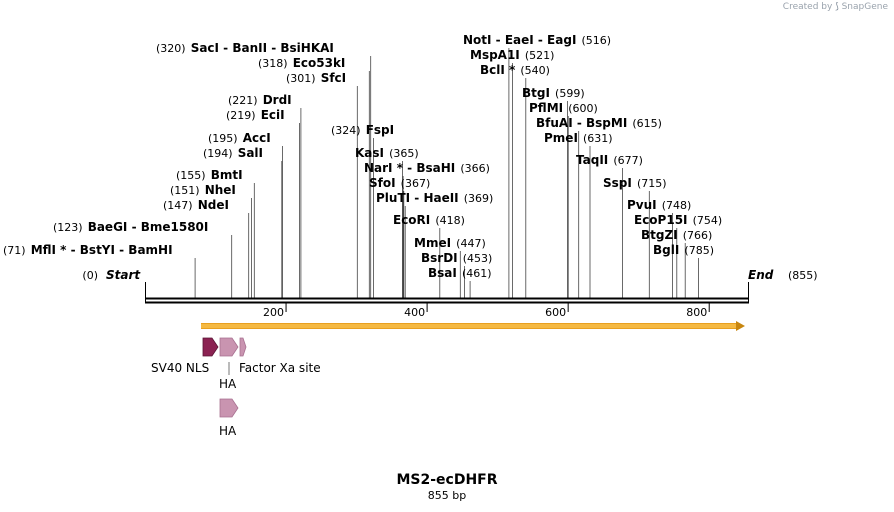 This screenshot has width=894, height=512. I want to click on site-label-754: EcoP15I (754), so click(678, 218).